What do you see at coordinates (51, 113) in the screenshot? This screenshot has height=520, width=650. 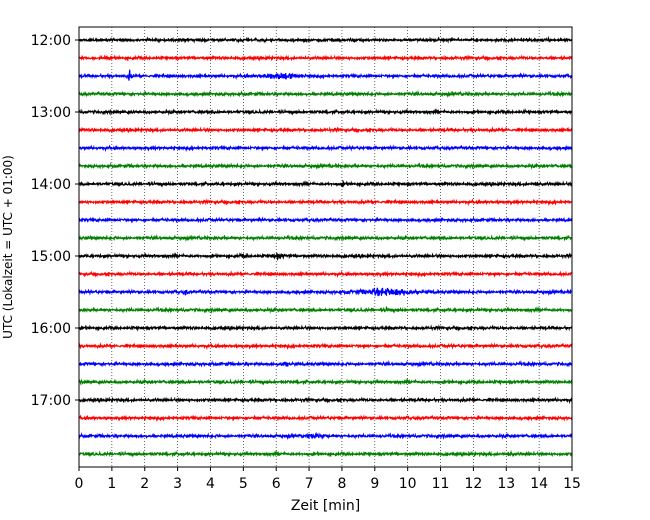 I see `y-tick-label: 13:00` at bounding box center [51, 113].